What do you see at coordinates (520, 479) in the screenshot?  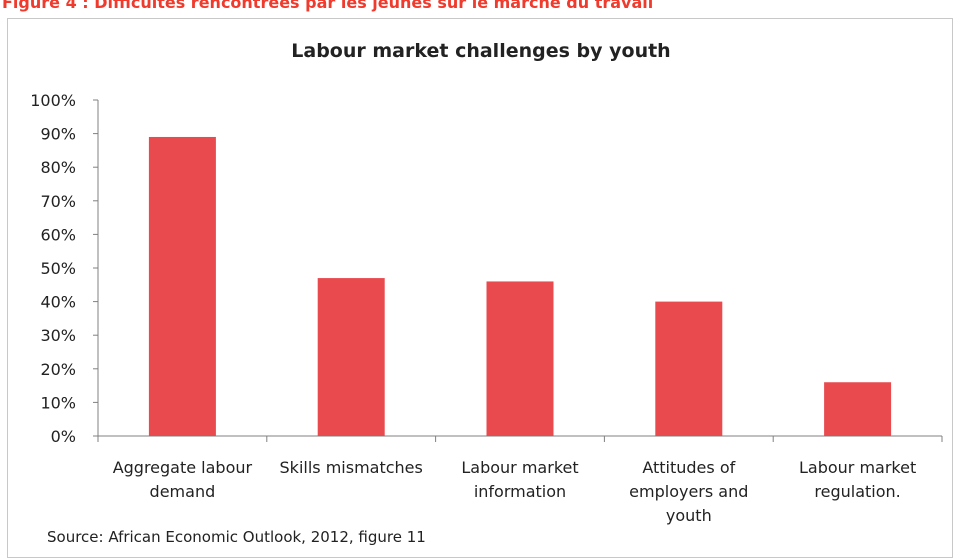 I see `category-label: Labour market information` at bounding box center [520, 479].